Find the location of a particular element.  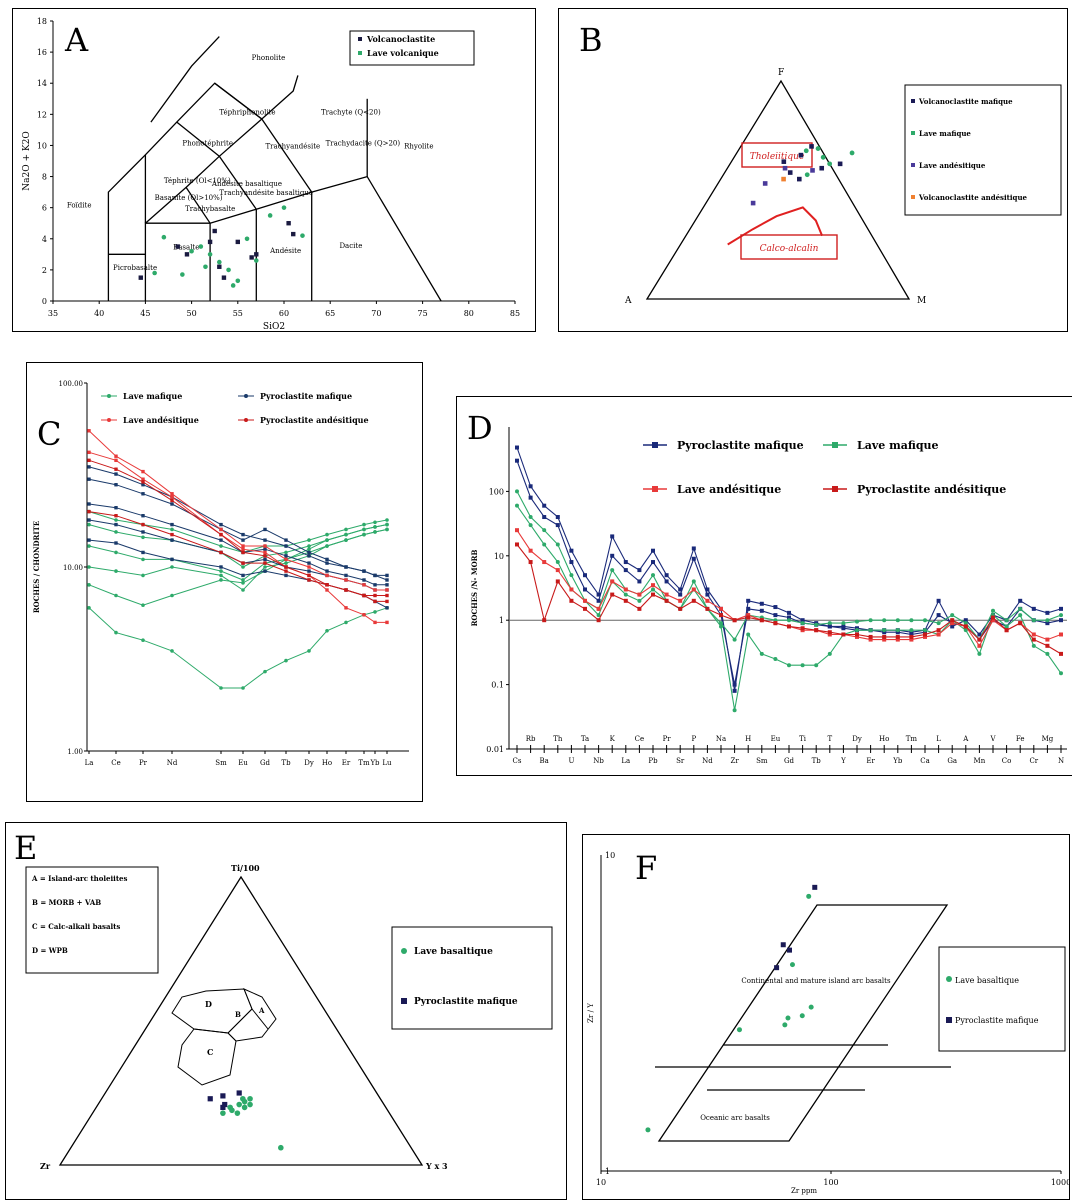

ternary-outline is located at coordinates (778, 189).